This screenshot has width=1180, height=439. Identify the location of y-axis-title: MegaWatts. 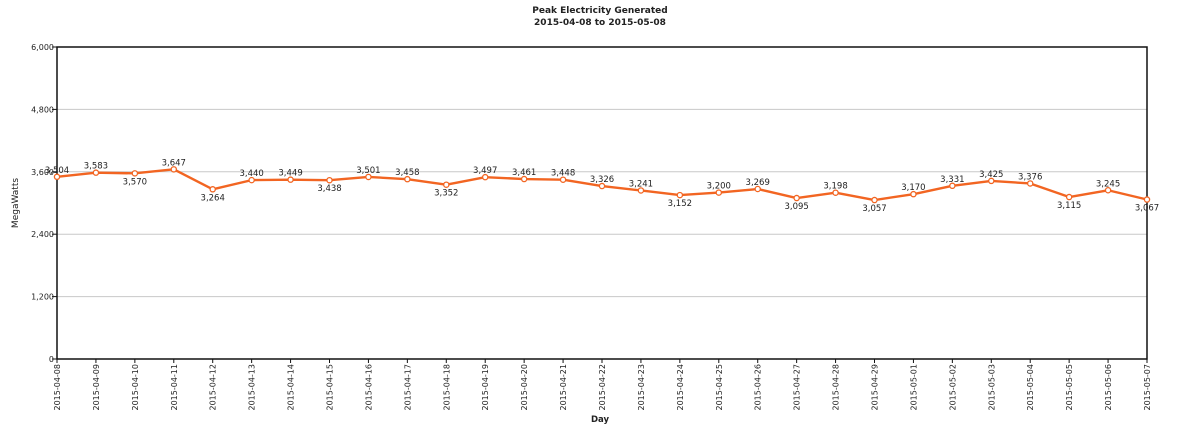
(16, 203).